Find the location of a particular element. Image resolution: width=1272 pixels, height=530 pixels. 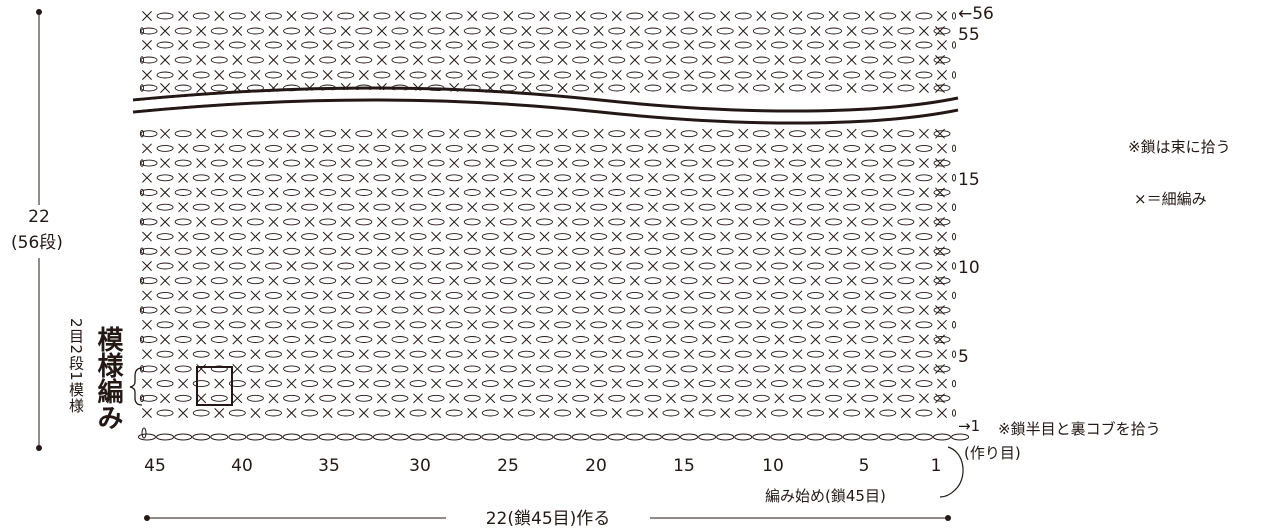

foundation-end-loop is located at coordinates (144, 433).